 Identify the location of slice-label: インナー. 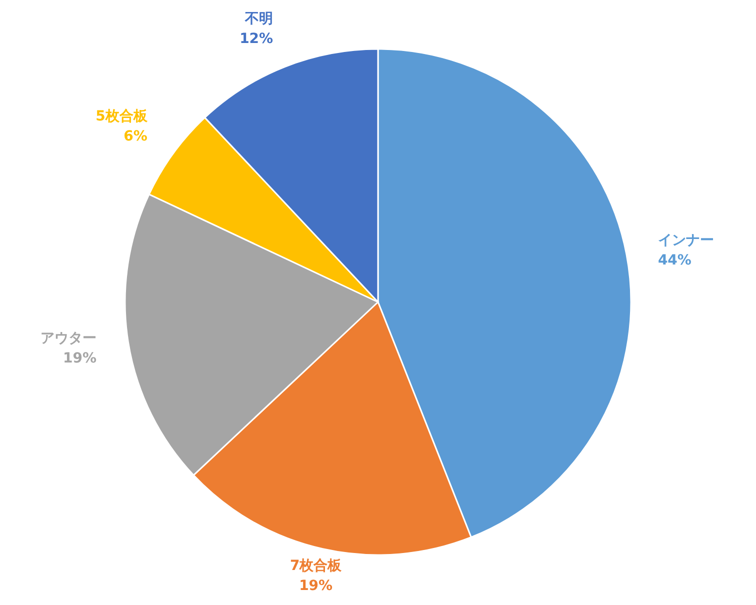
(686, 240).